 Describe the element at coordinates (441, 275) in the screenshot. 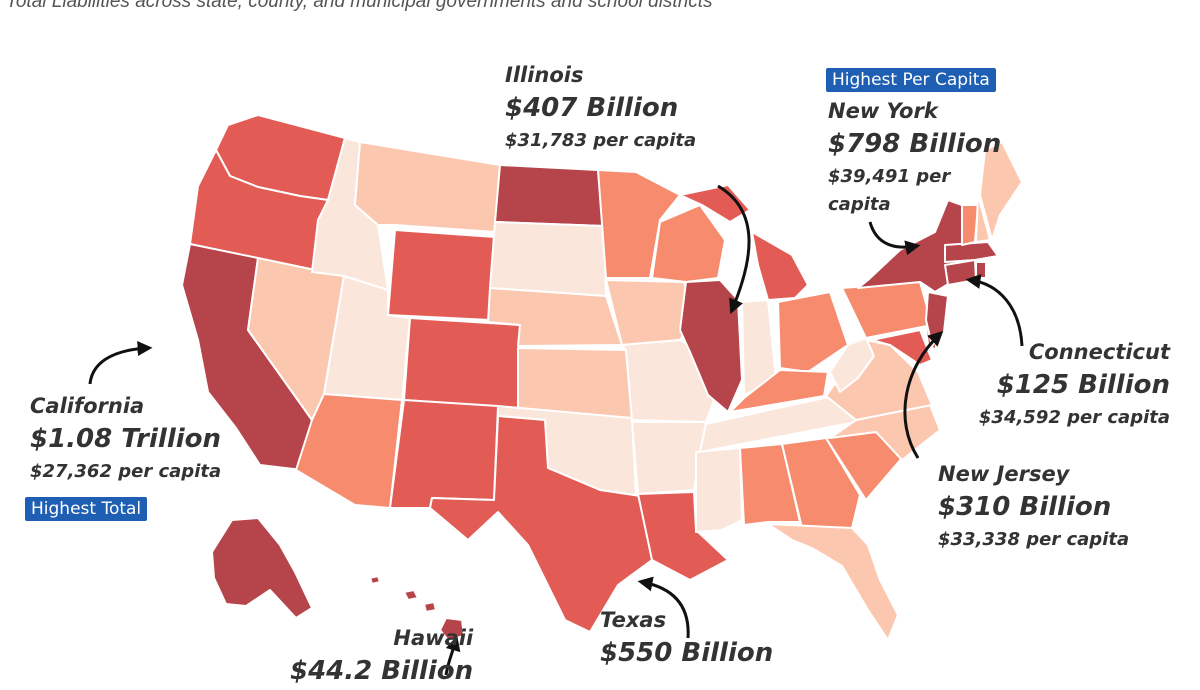

I see `state-wyoming` at that location.